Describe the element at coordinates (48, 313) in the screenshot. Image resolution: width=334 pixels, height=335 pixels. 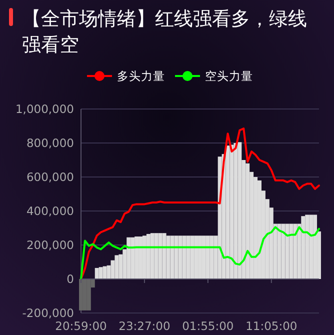
I see `y-tick-label: -200,000` at that location.